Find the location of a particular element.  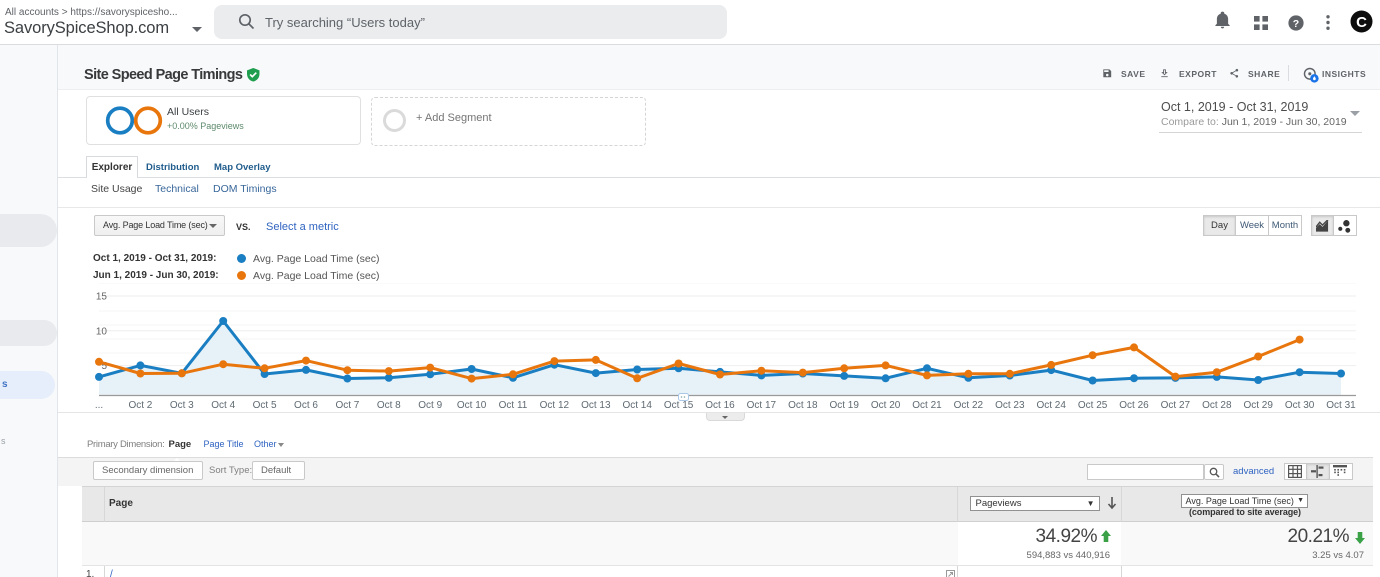

svg-text: 15 is located at coordinates (102, 297).